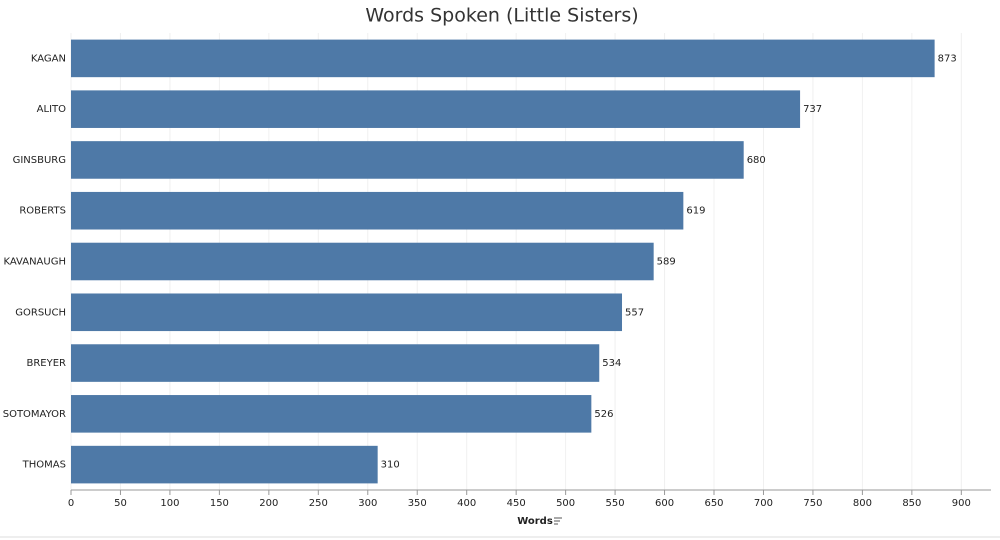 The width and height of the screenshot is (1000, 540). Describe the element at coordinates (947, 58) in the screenshot. I see `data-label: 873` at that location.